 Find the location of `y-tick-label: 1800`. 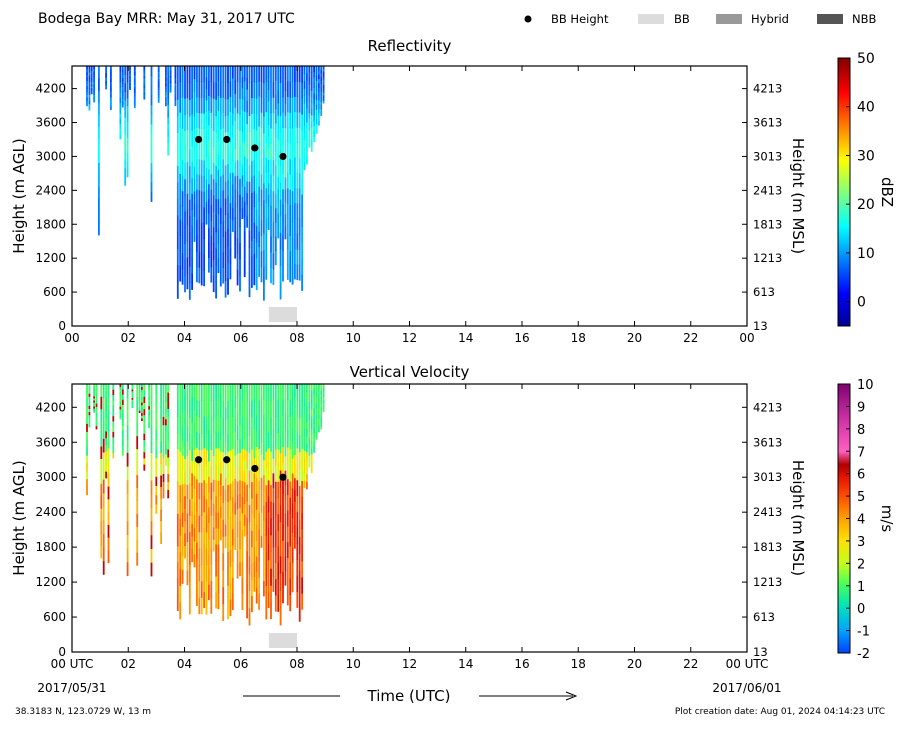

y-tick-label: 1800 is located at coordinates (50, 224).